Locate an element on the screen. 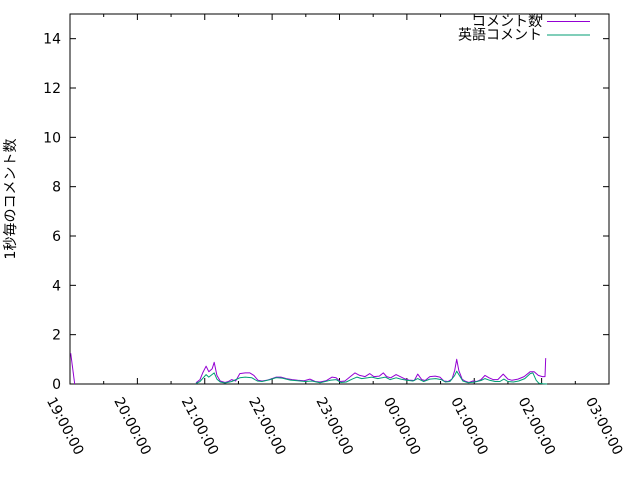  y-axis-title: 1秒毎のコメント数 is located at coordinates (11, 199).